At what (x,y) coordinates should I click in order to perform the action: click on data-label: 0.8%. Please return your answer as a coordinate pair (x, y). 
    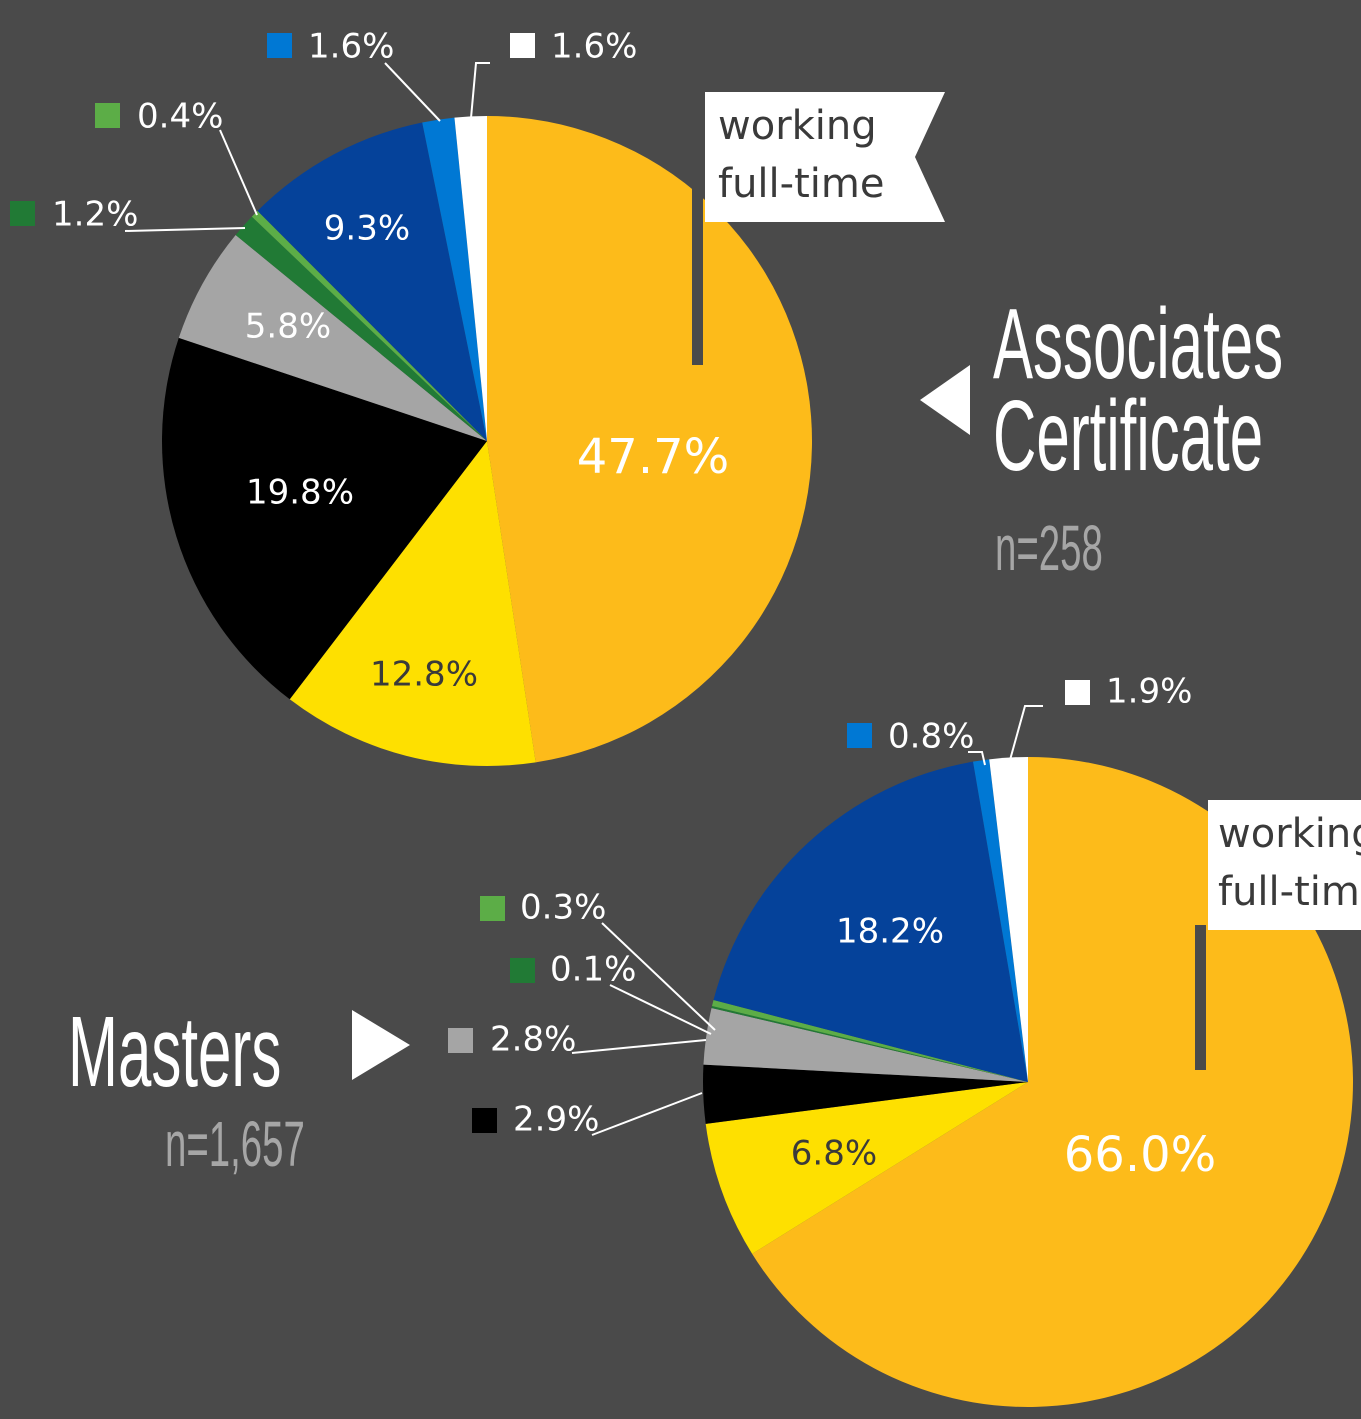
    Looking at the image, I should click on (931, 737).